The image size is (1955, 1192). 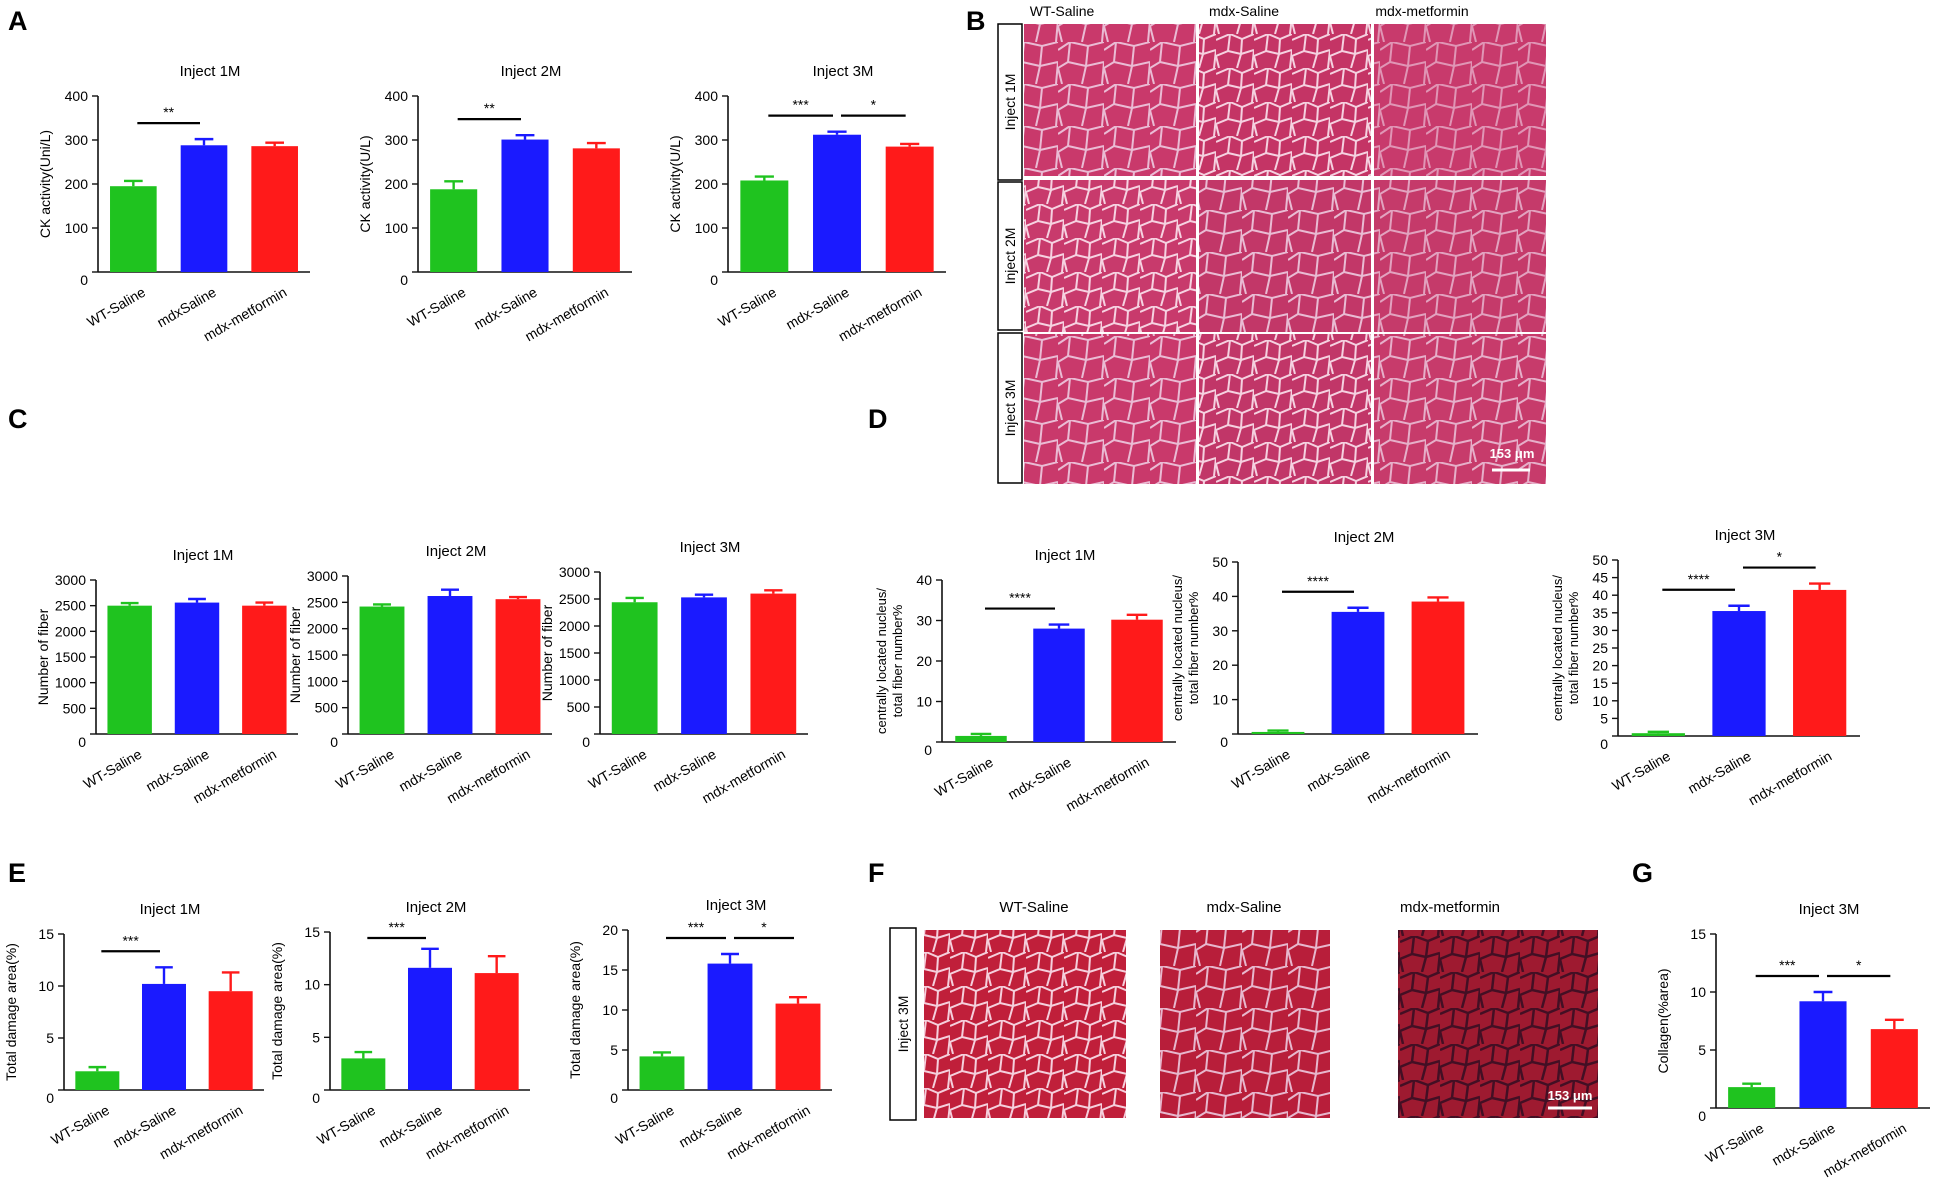 I want to click on y-tick-label: 100, so click(x=397, y=228).